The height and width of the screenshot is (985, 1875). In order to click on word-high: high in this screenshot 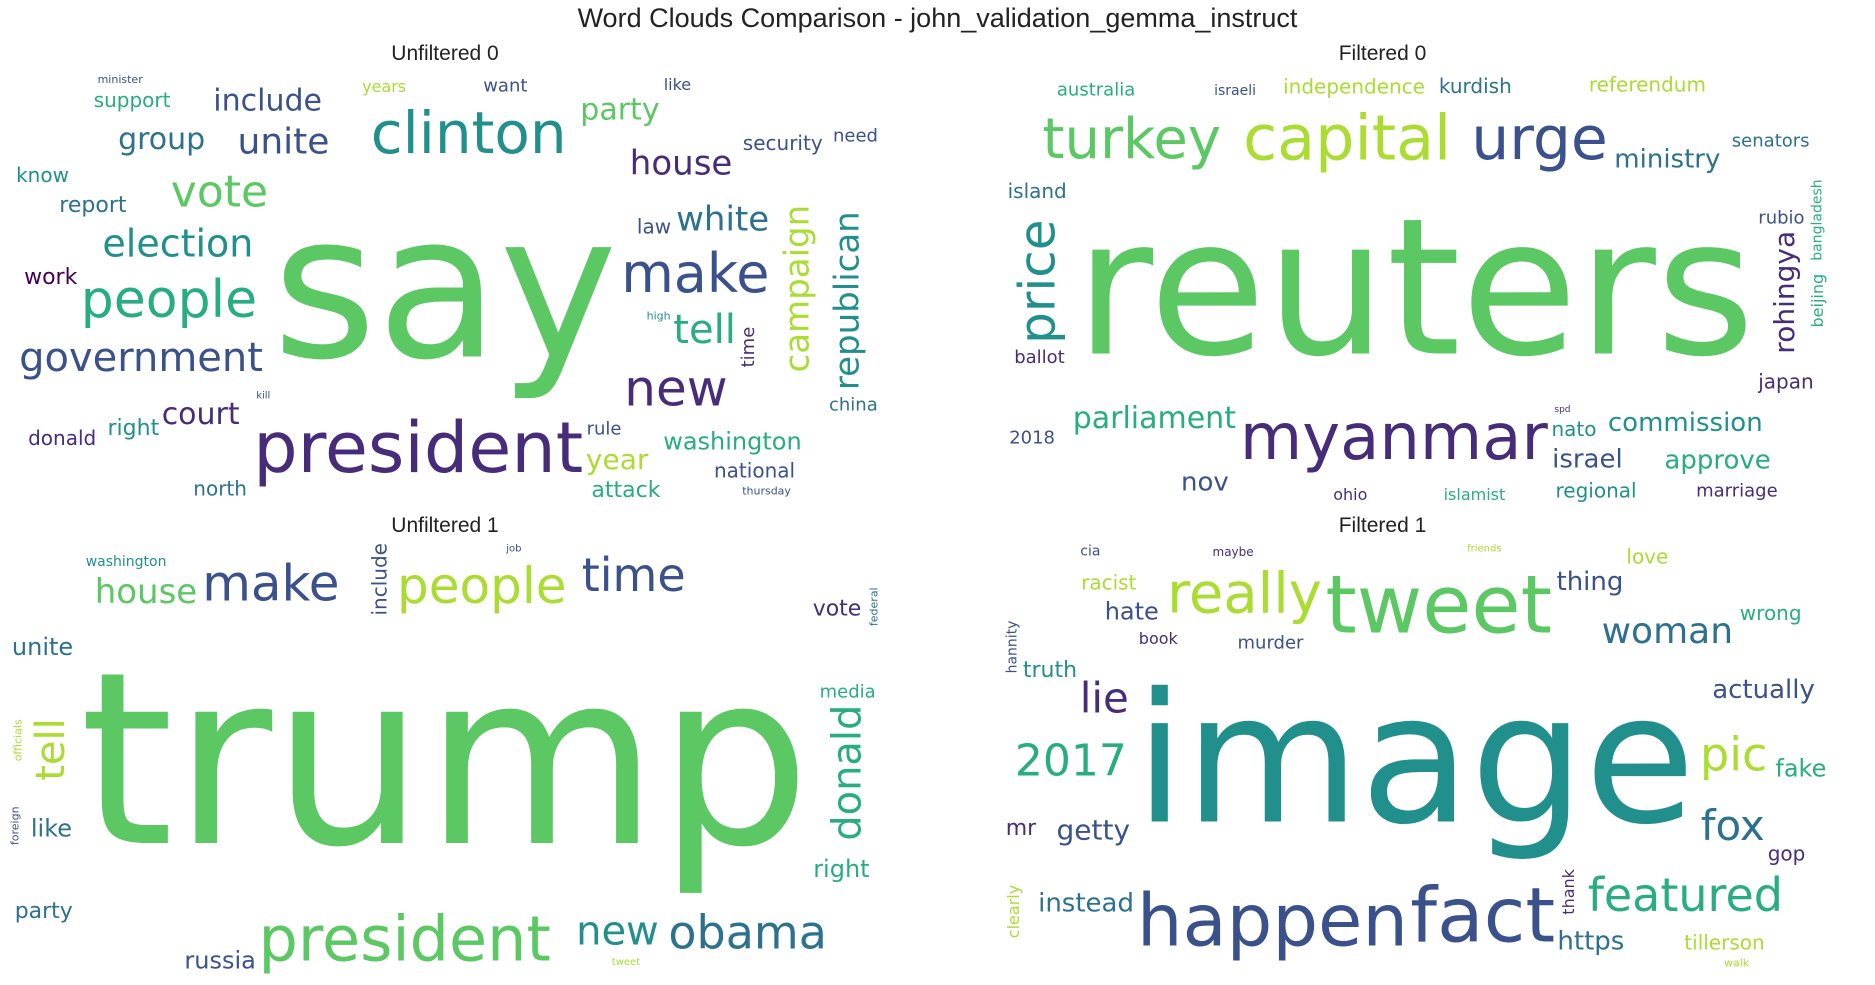, I will do `click(659, 315)`.